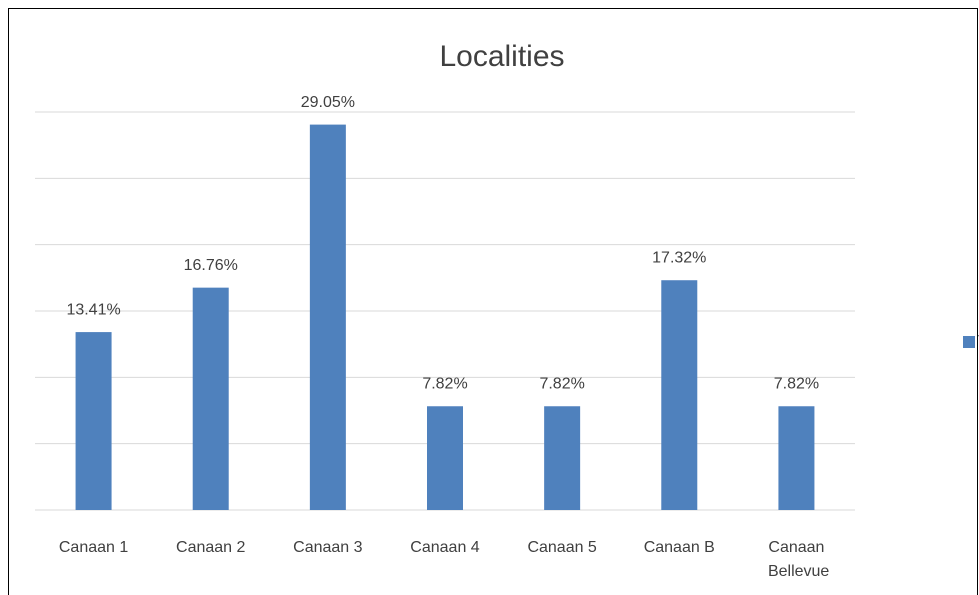 This screenshot has width=979, height=595. I want to click on data-label: 13.41%, so click(93, 309).